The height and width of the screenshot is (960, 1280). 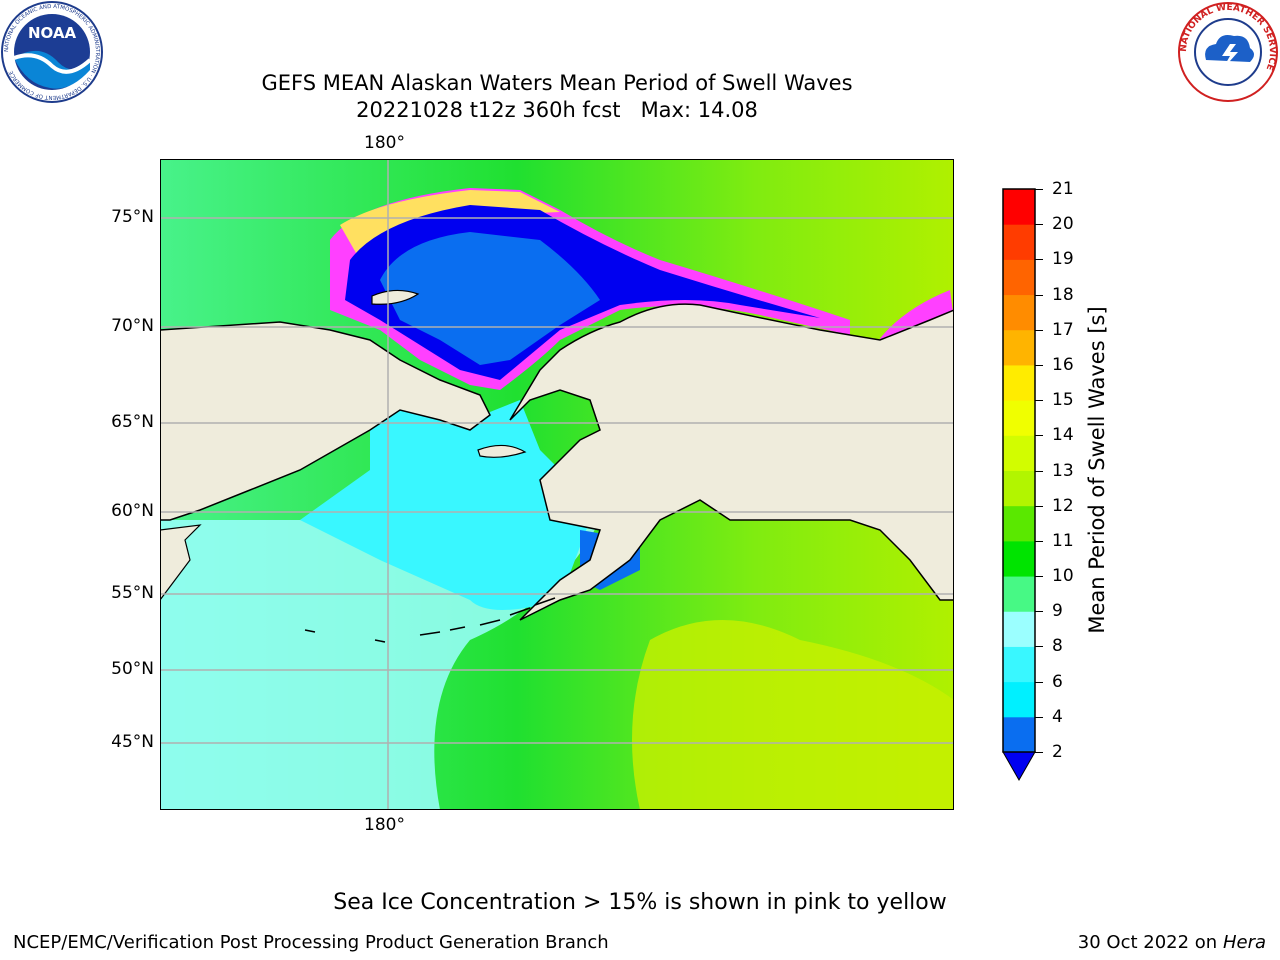 What do you see at coordinates (1057, 646) in the screenshot?
I see `colorbar-tick-label: 8` at bounding box center [1057, 646].